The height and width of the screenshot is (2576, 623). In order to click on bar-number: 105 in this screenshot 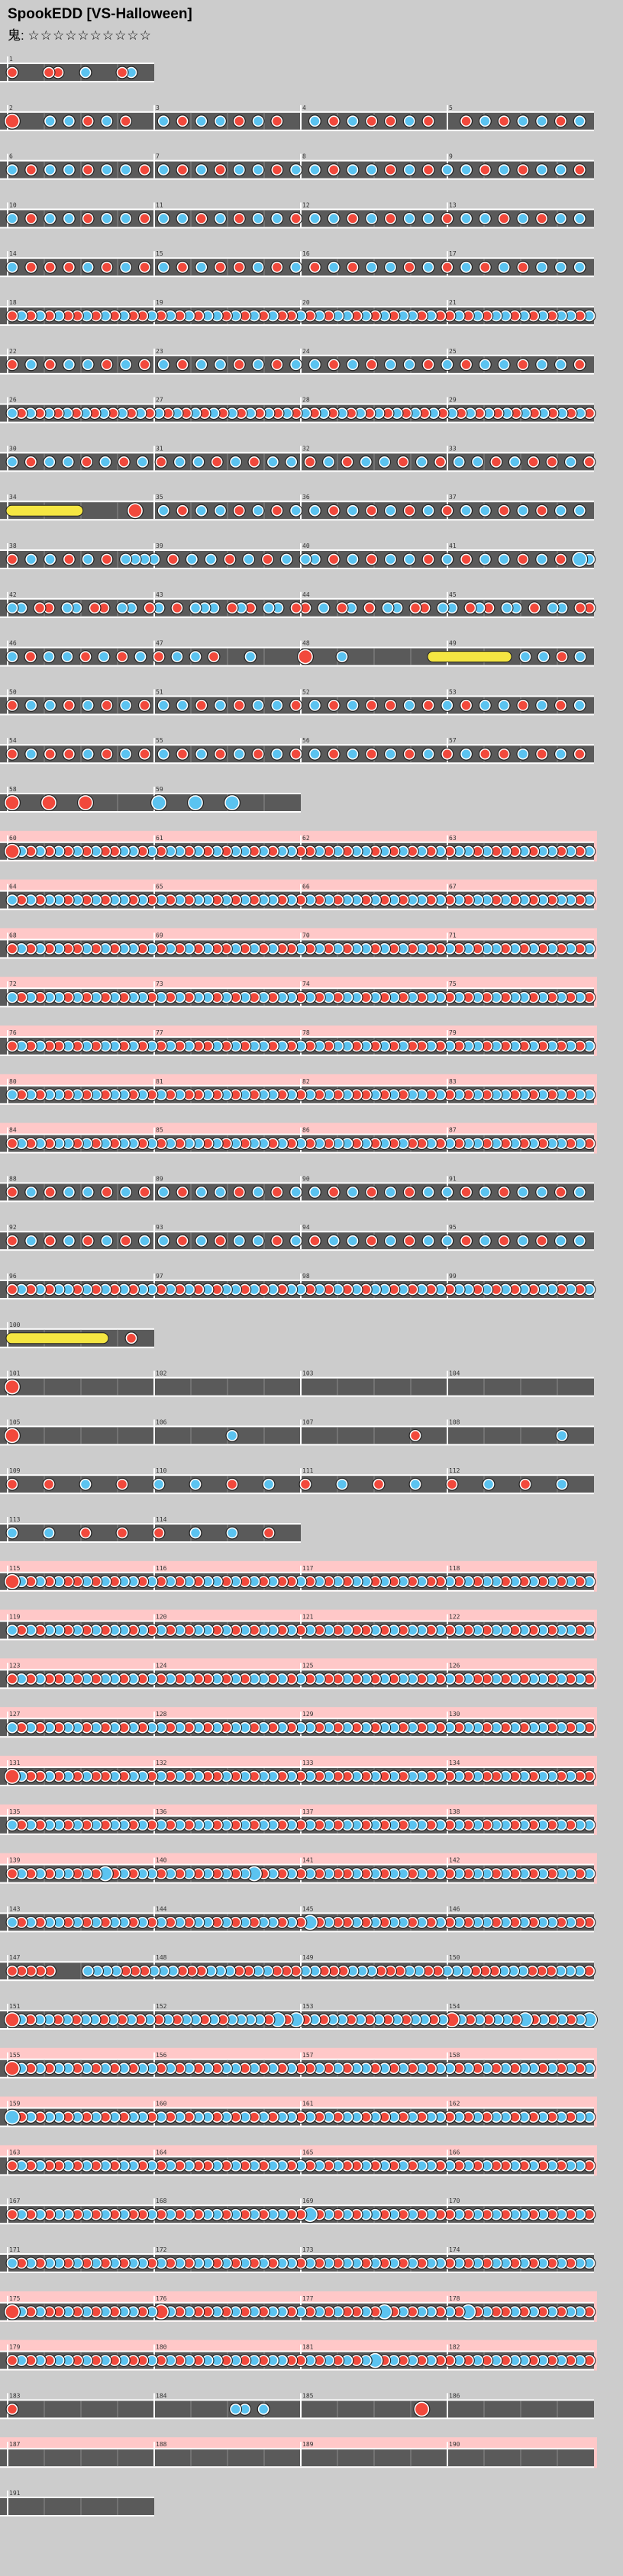, I will do `click(15, 1421)`.